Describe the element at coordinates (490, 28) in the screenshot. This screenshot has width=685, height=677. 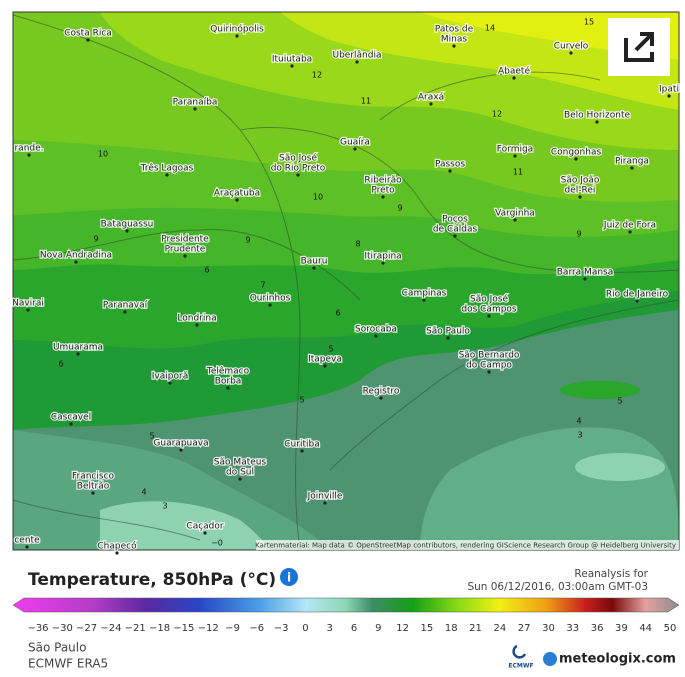
I see `isotherm-label: 14` at that location.